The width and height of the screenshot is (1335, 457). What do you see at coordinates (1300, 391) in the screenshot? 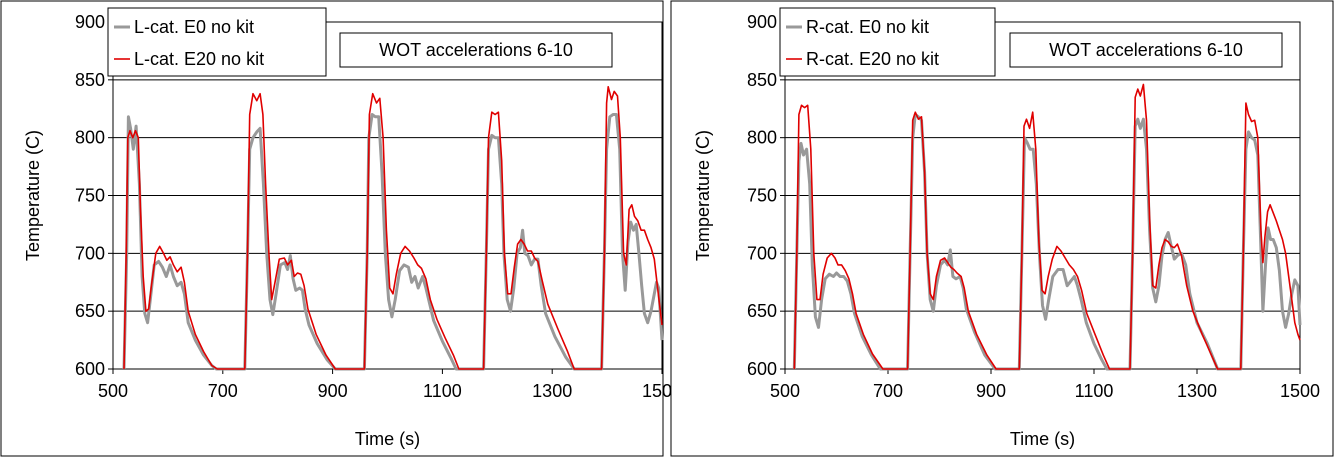
I see `x-tick-label: 1500` at bounding box center [1300, 391].